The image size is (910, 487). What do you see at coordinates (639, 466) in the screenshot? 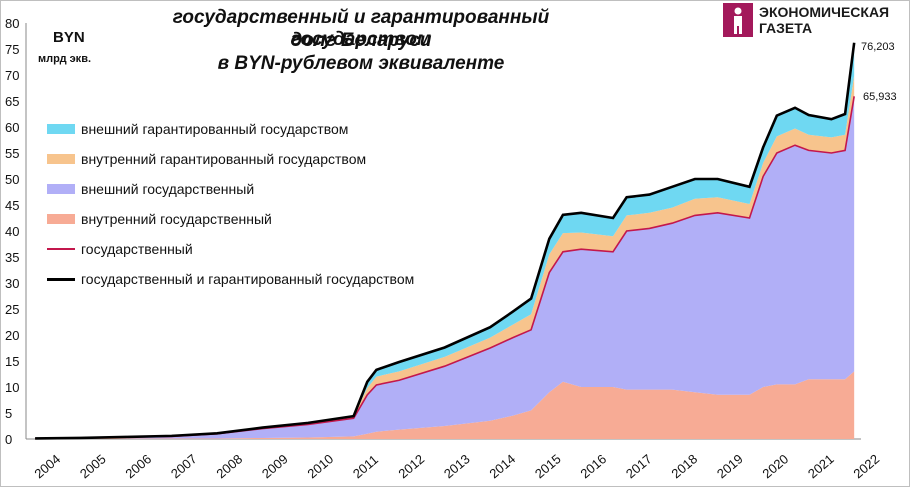
I see `x-tick-label: 2017` at bounding box center [639, 466].